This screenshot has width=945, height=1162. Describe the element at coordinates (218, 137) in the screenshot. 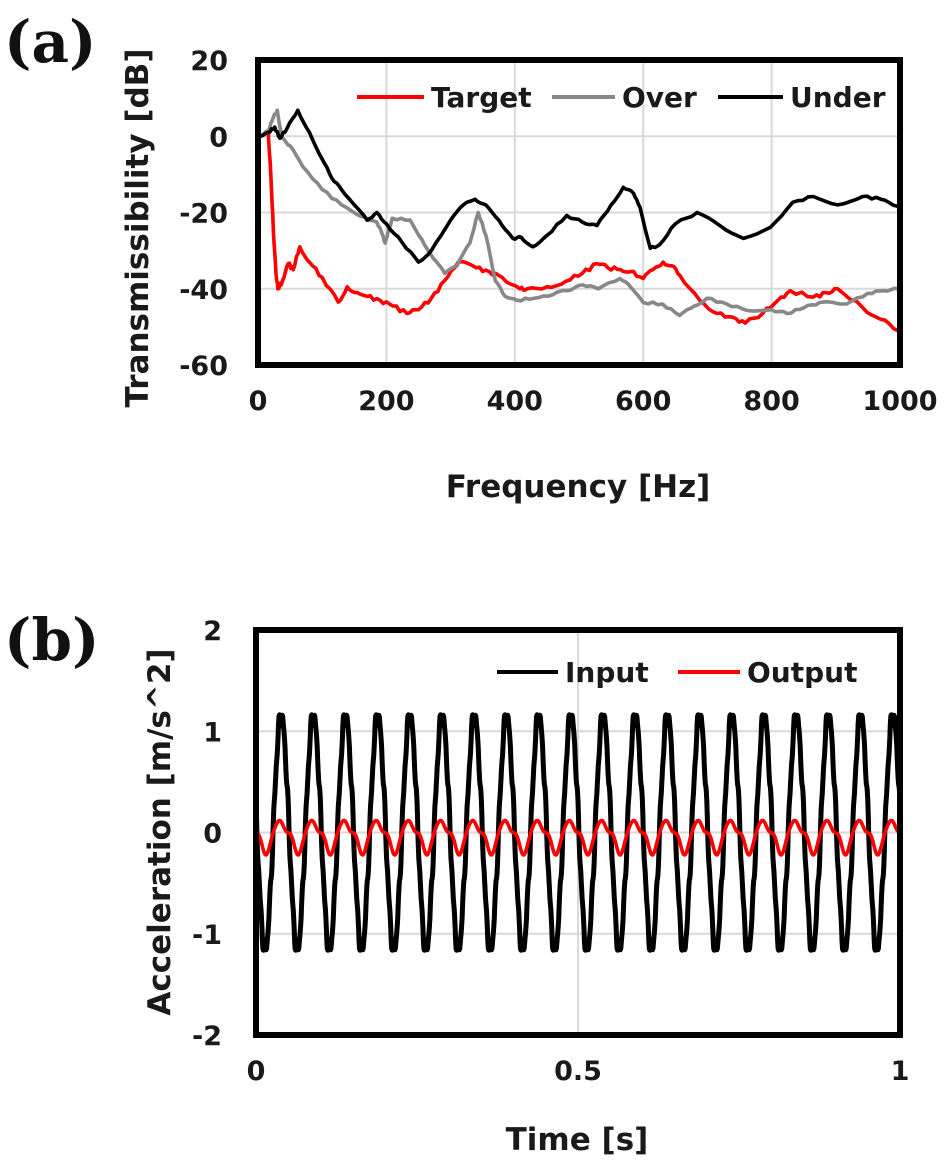

I see `panel-a-y-tick-label: 0` at that location.